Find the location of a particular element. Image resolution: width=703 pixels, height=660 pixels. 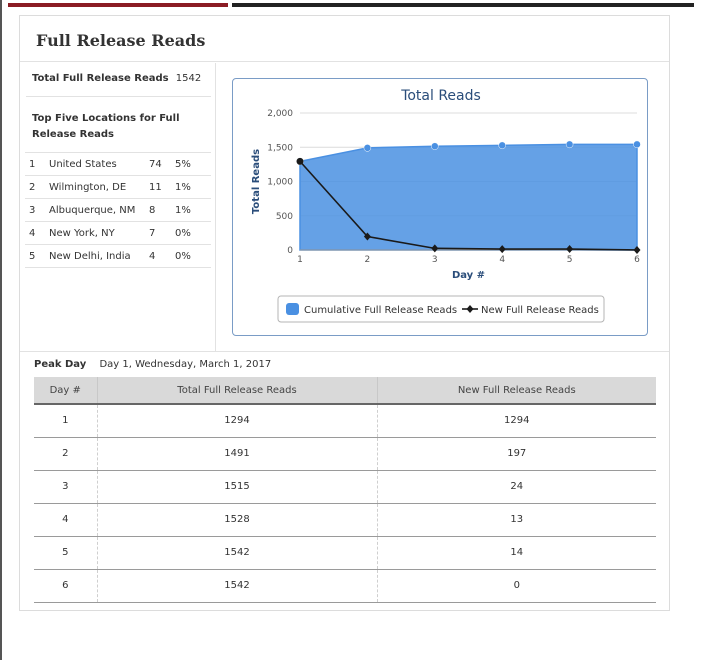

location-row: 5 New Delhi, India 4 0% is located at coordinates (118, 256).